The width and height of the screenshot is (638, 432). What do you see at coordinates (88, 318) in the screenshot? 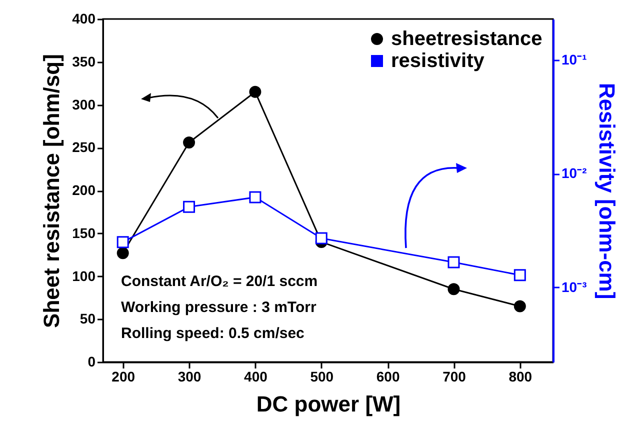
I see `y-tick-label: 50` at bounding box center [88, 318].